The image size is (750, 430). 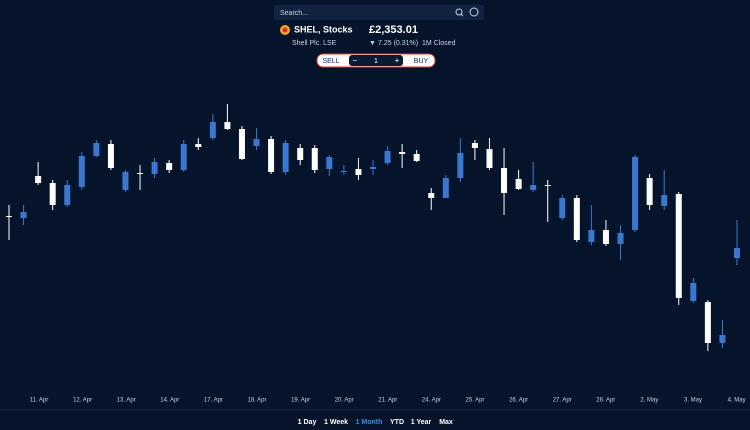 I want to click on status: 1M Closed, so click(x=439, y=43).